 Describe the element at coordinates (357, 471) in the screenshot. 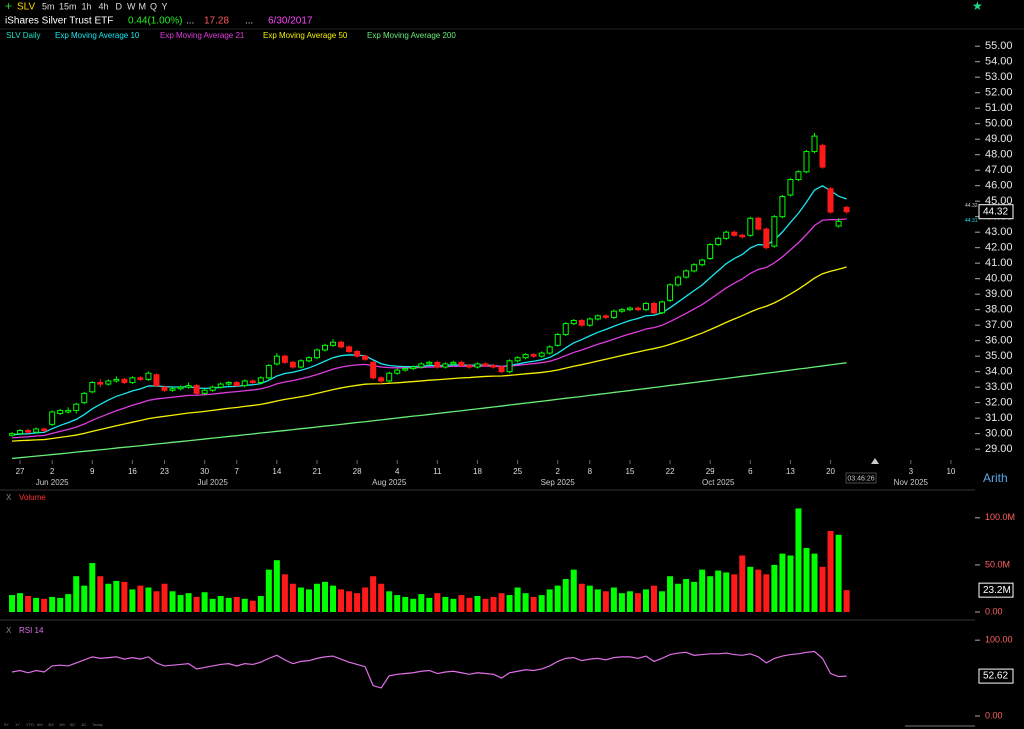

I see `x-tick-label: 28` at that location.